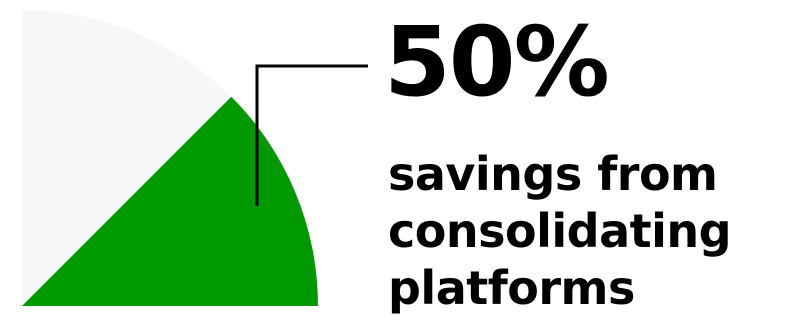 This screenshot has width=812, height=321. I want to click on caption-line: savings from, so click(553, 174).